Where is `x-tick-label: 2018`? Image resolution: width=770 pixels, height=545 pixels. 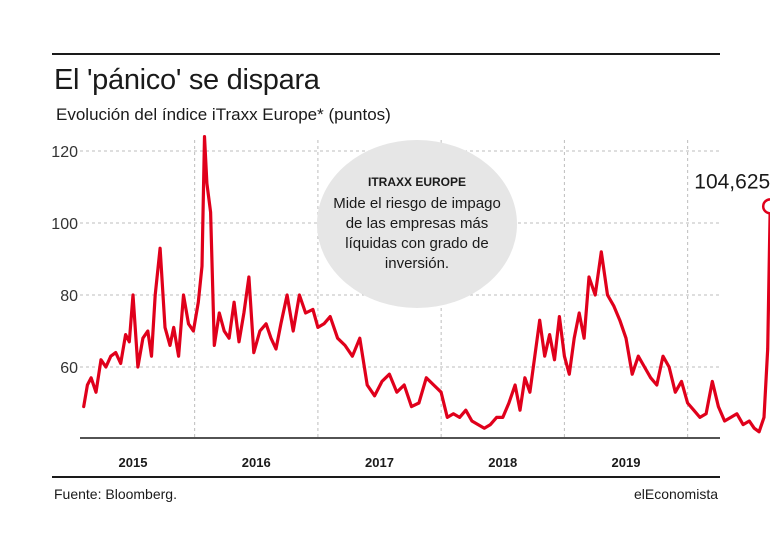 x-tick-label: 2018 is located at coordinates (502, 462).